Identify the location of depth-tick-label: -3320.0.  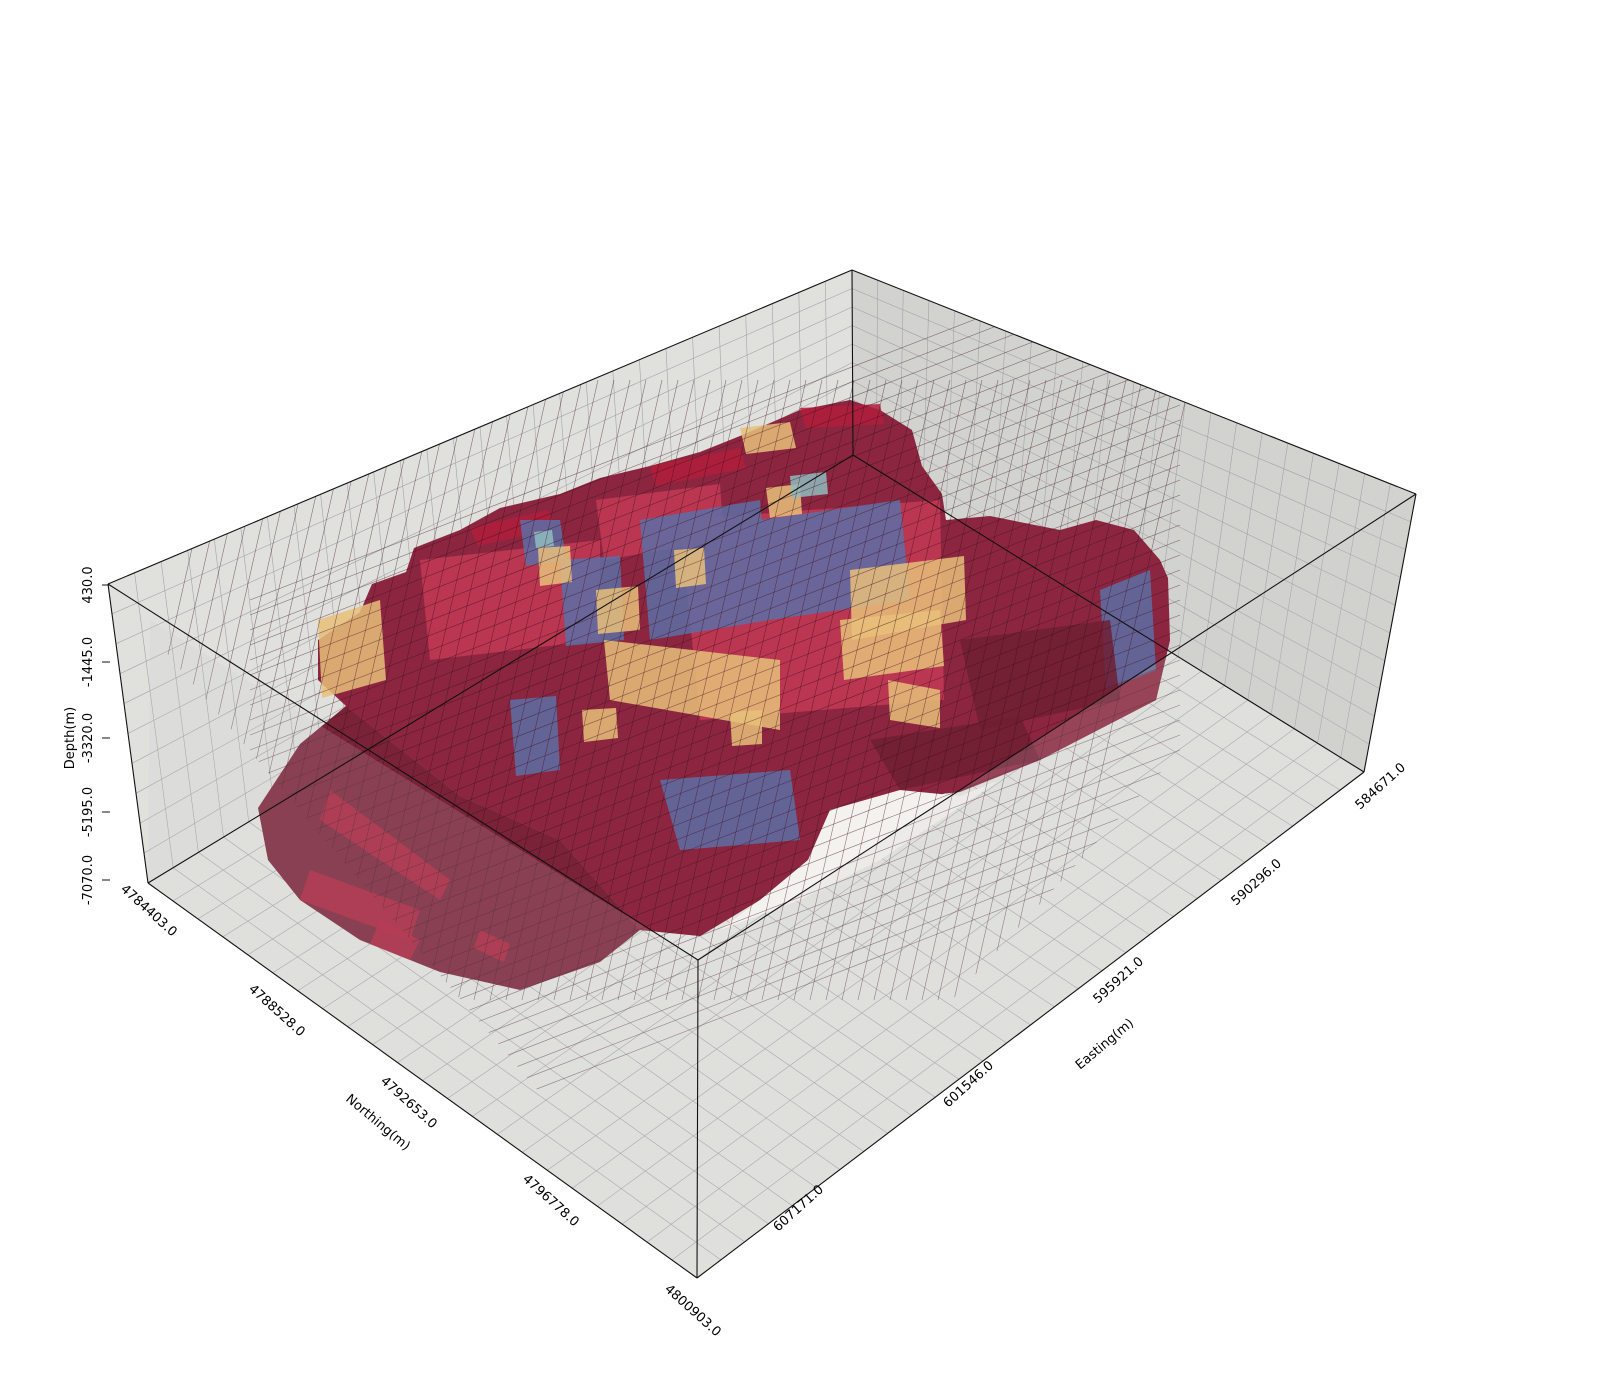
(88, 738).